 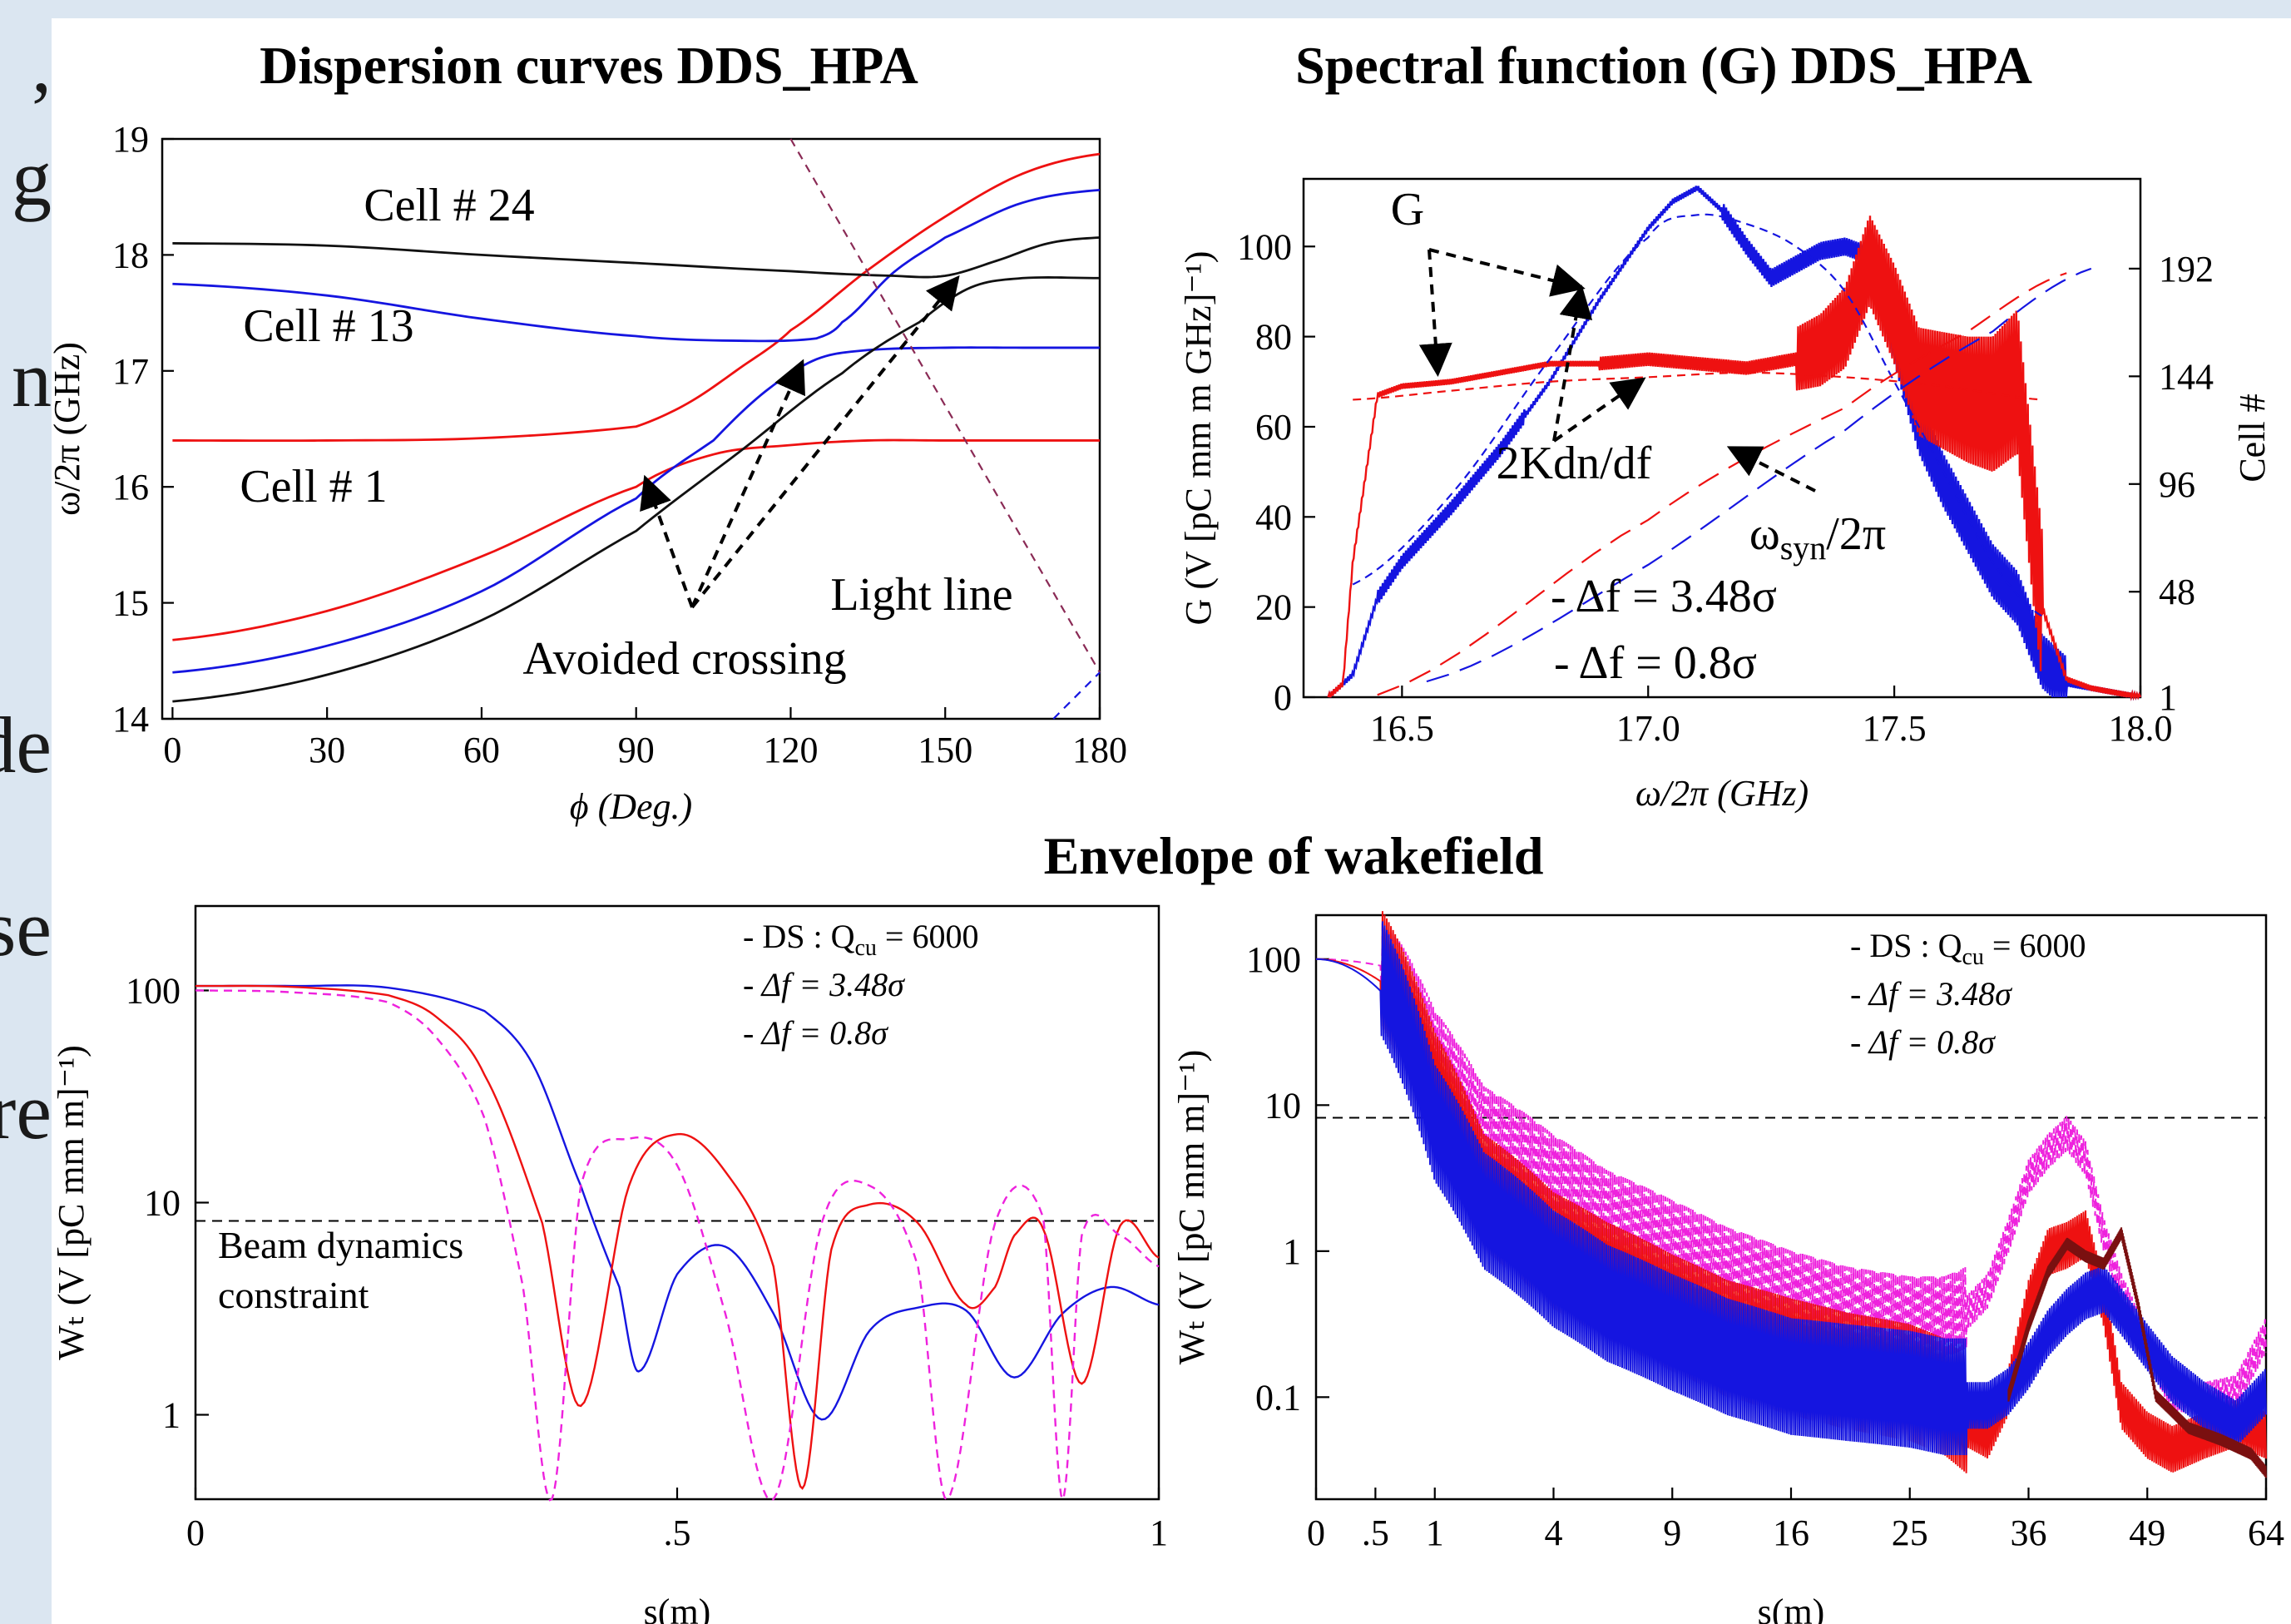 I want to click on x-tick-label: 30, so click(x=327, y=750).